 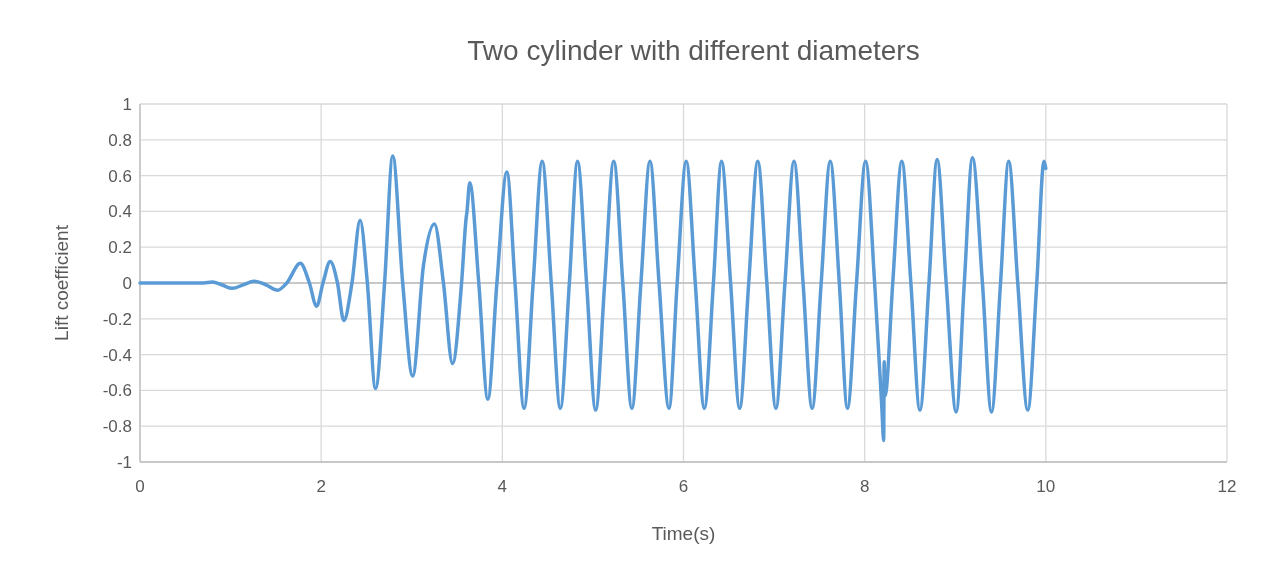 What do you see at coordinates (120, 248) in the screenshot?
I see `y-tick-label: 0.2` at bounding box center [120, 248].